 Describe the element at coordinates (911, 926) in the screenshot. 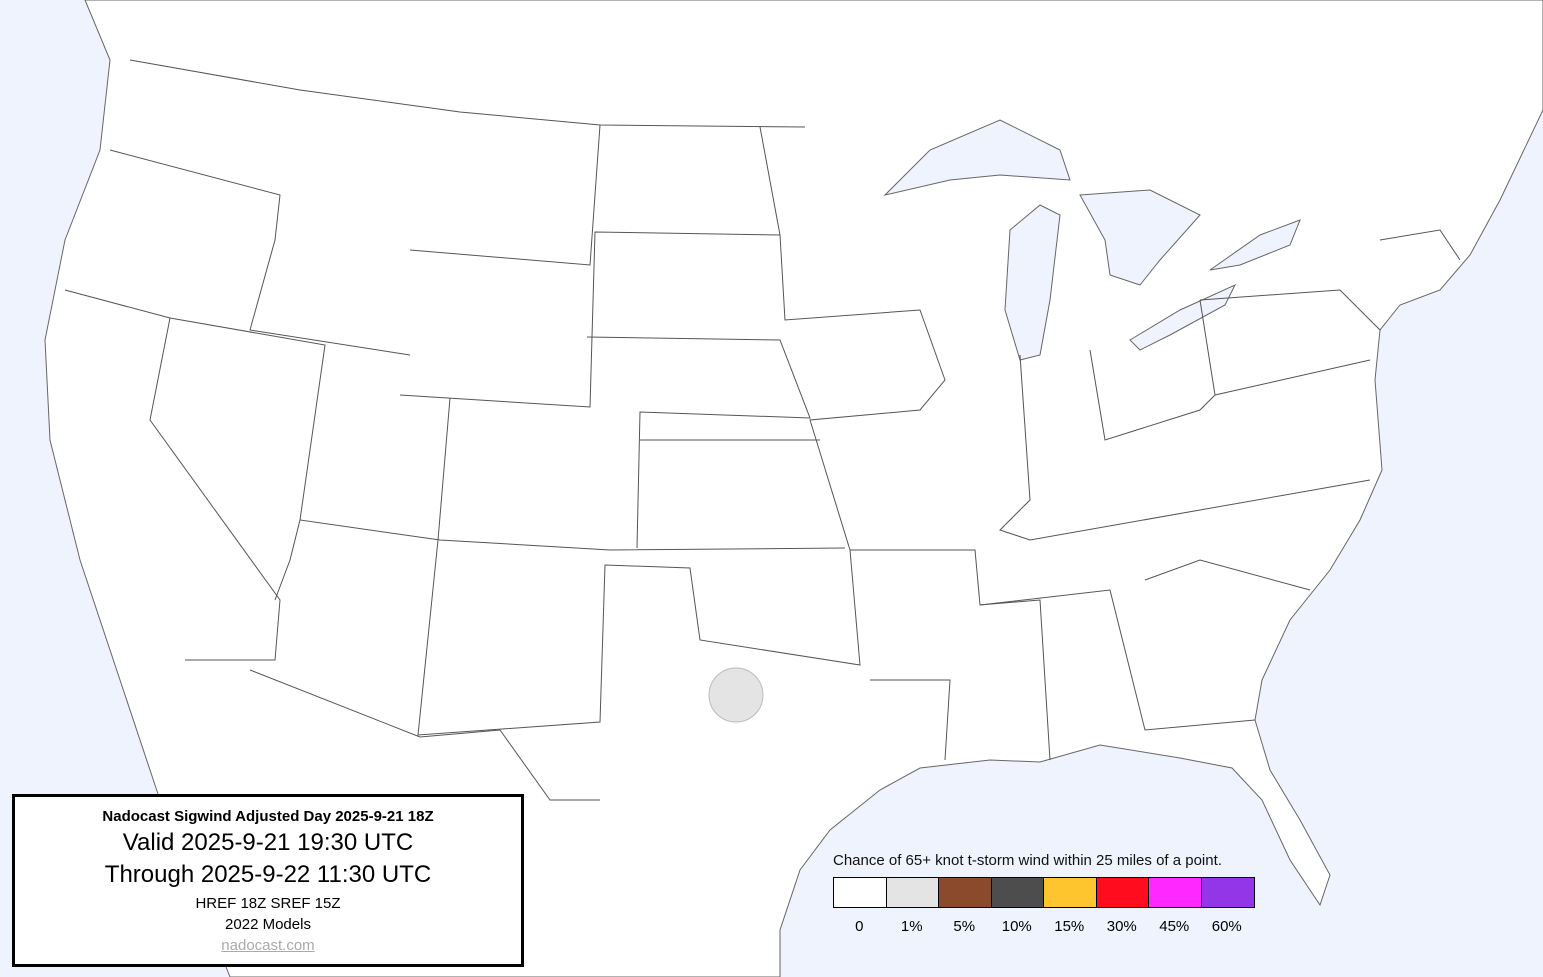

I see `legend-label: 1%` at that location.